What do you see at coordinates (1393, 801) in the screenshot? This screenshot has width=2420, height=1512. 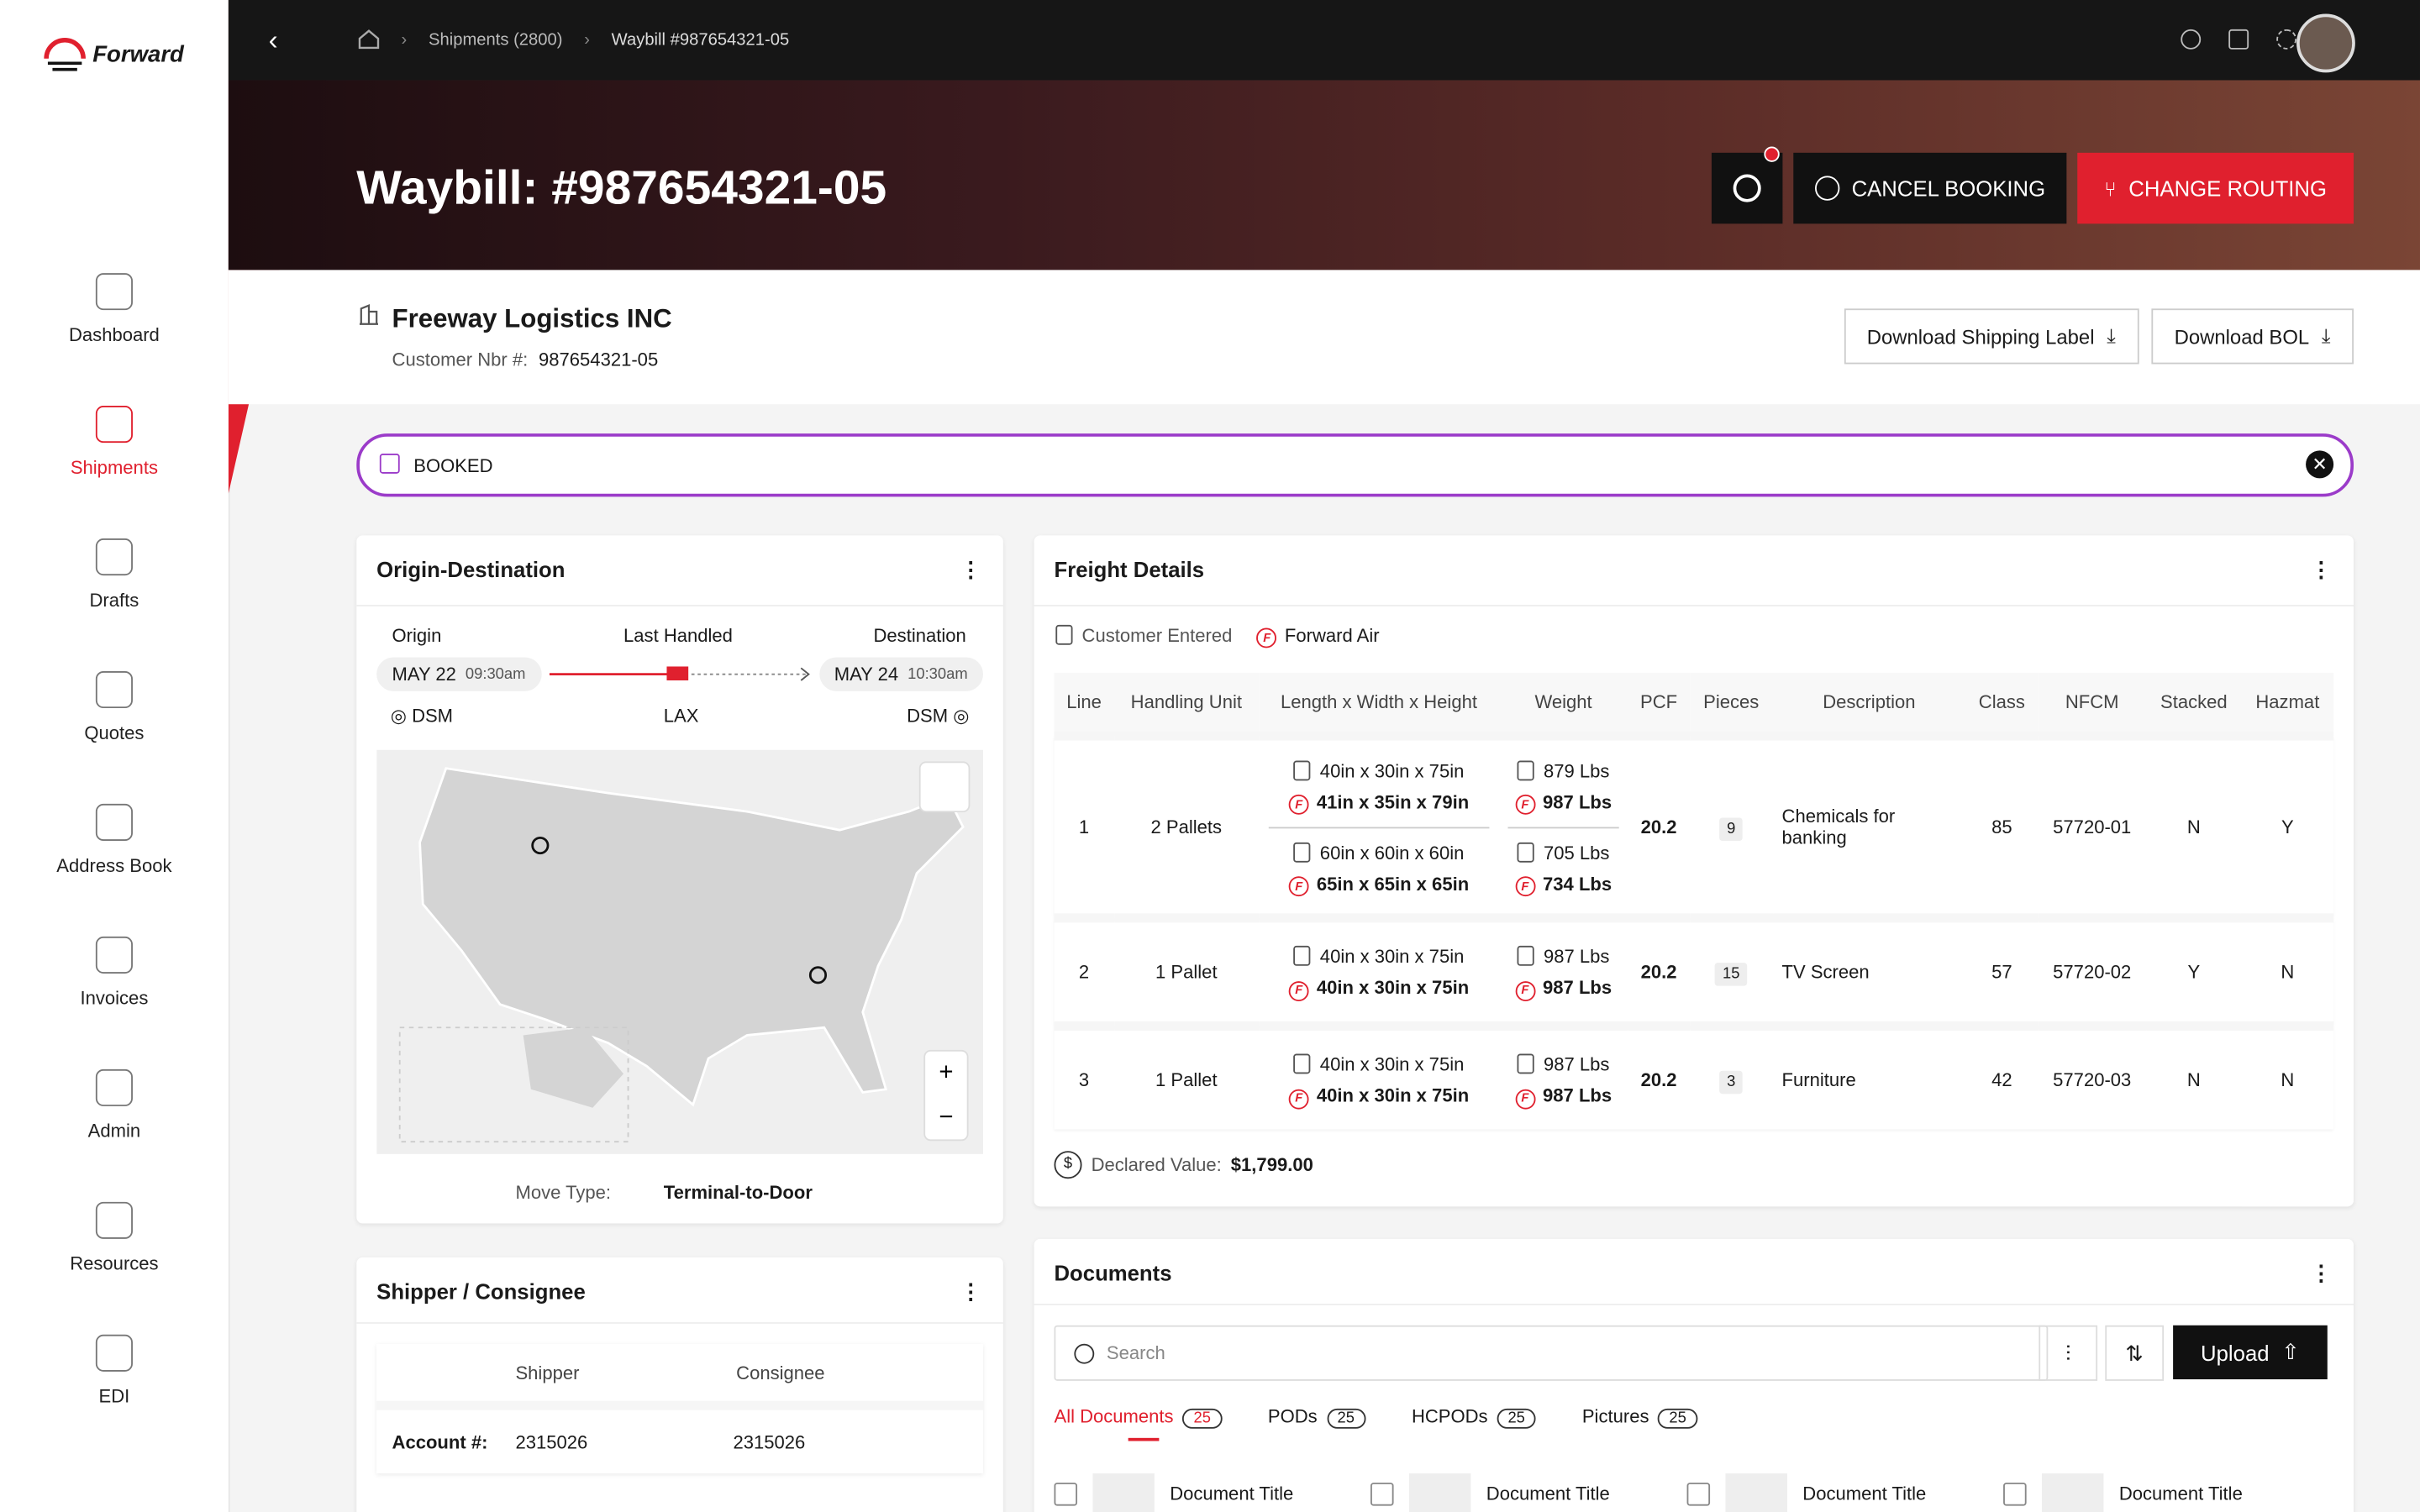 I see `forward-value: 41in x 35in x 79in` at bounding box center [1393, 801].